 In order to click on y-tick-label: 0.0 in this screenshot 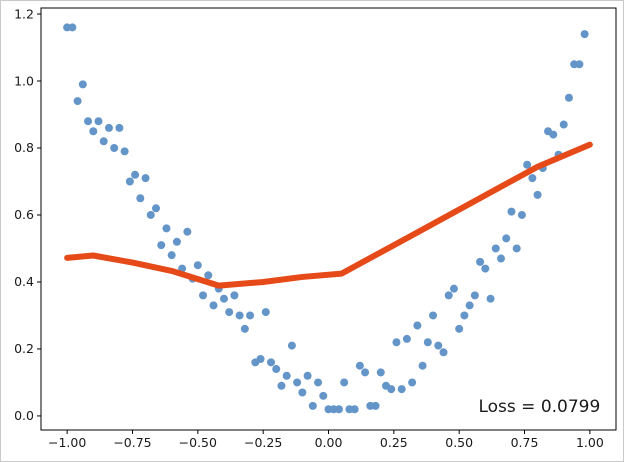, I will do `click(24, 415)`.